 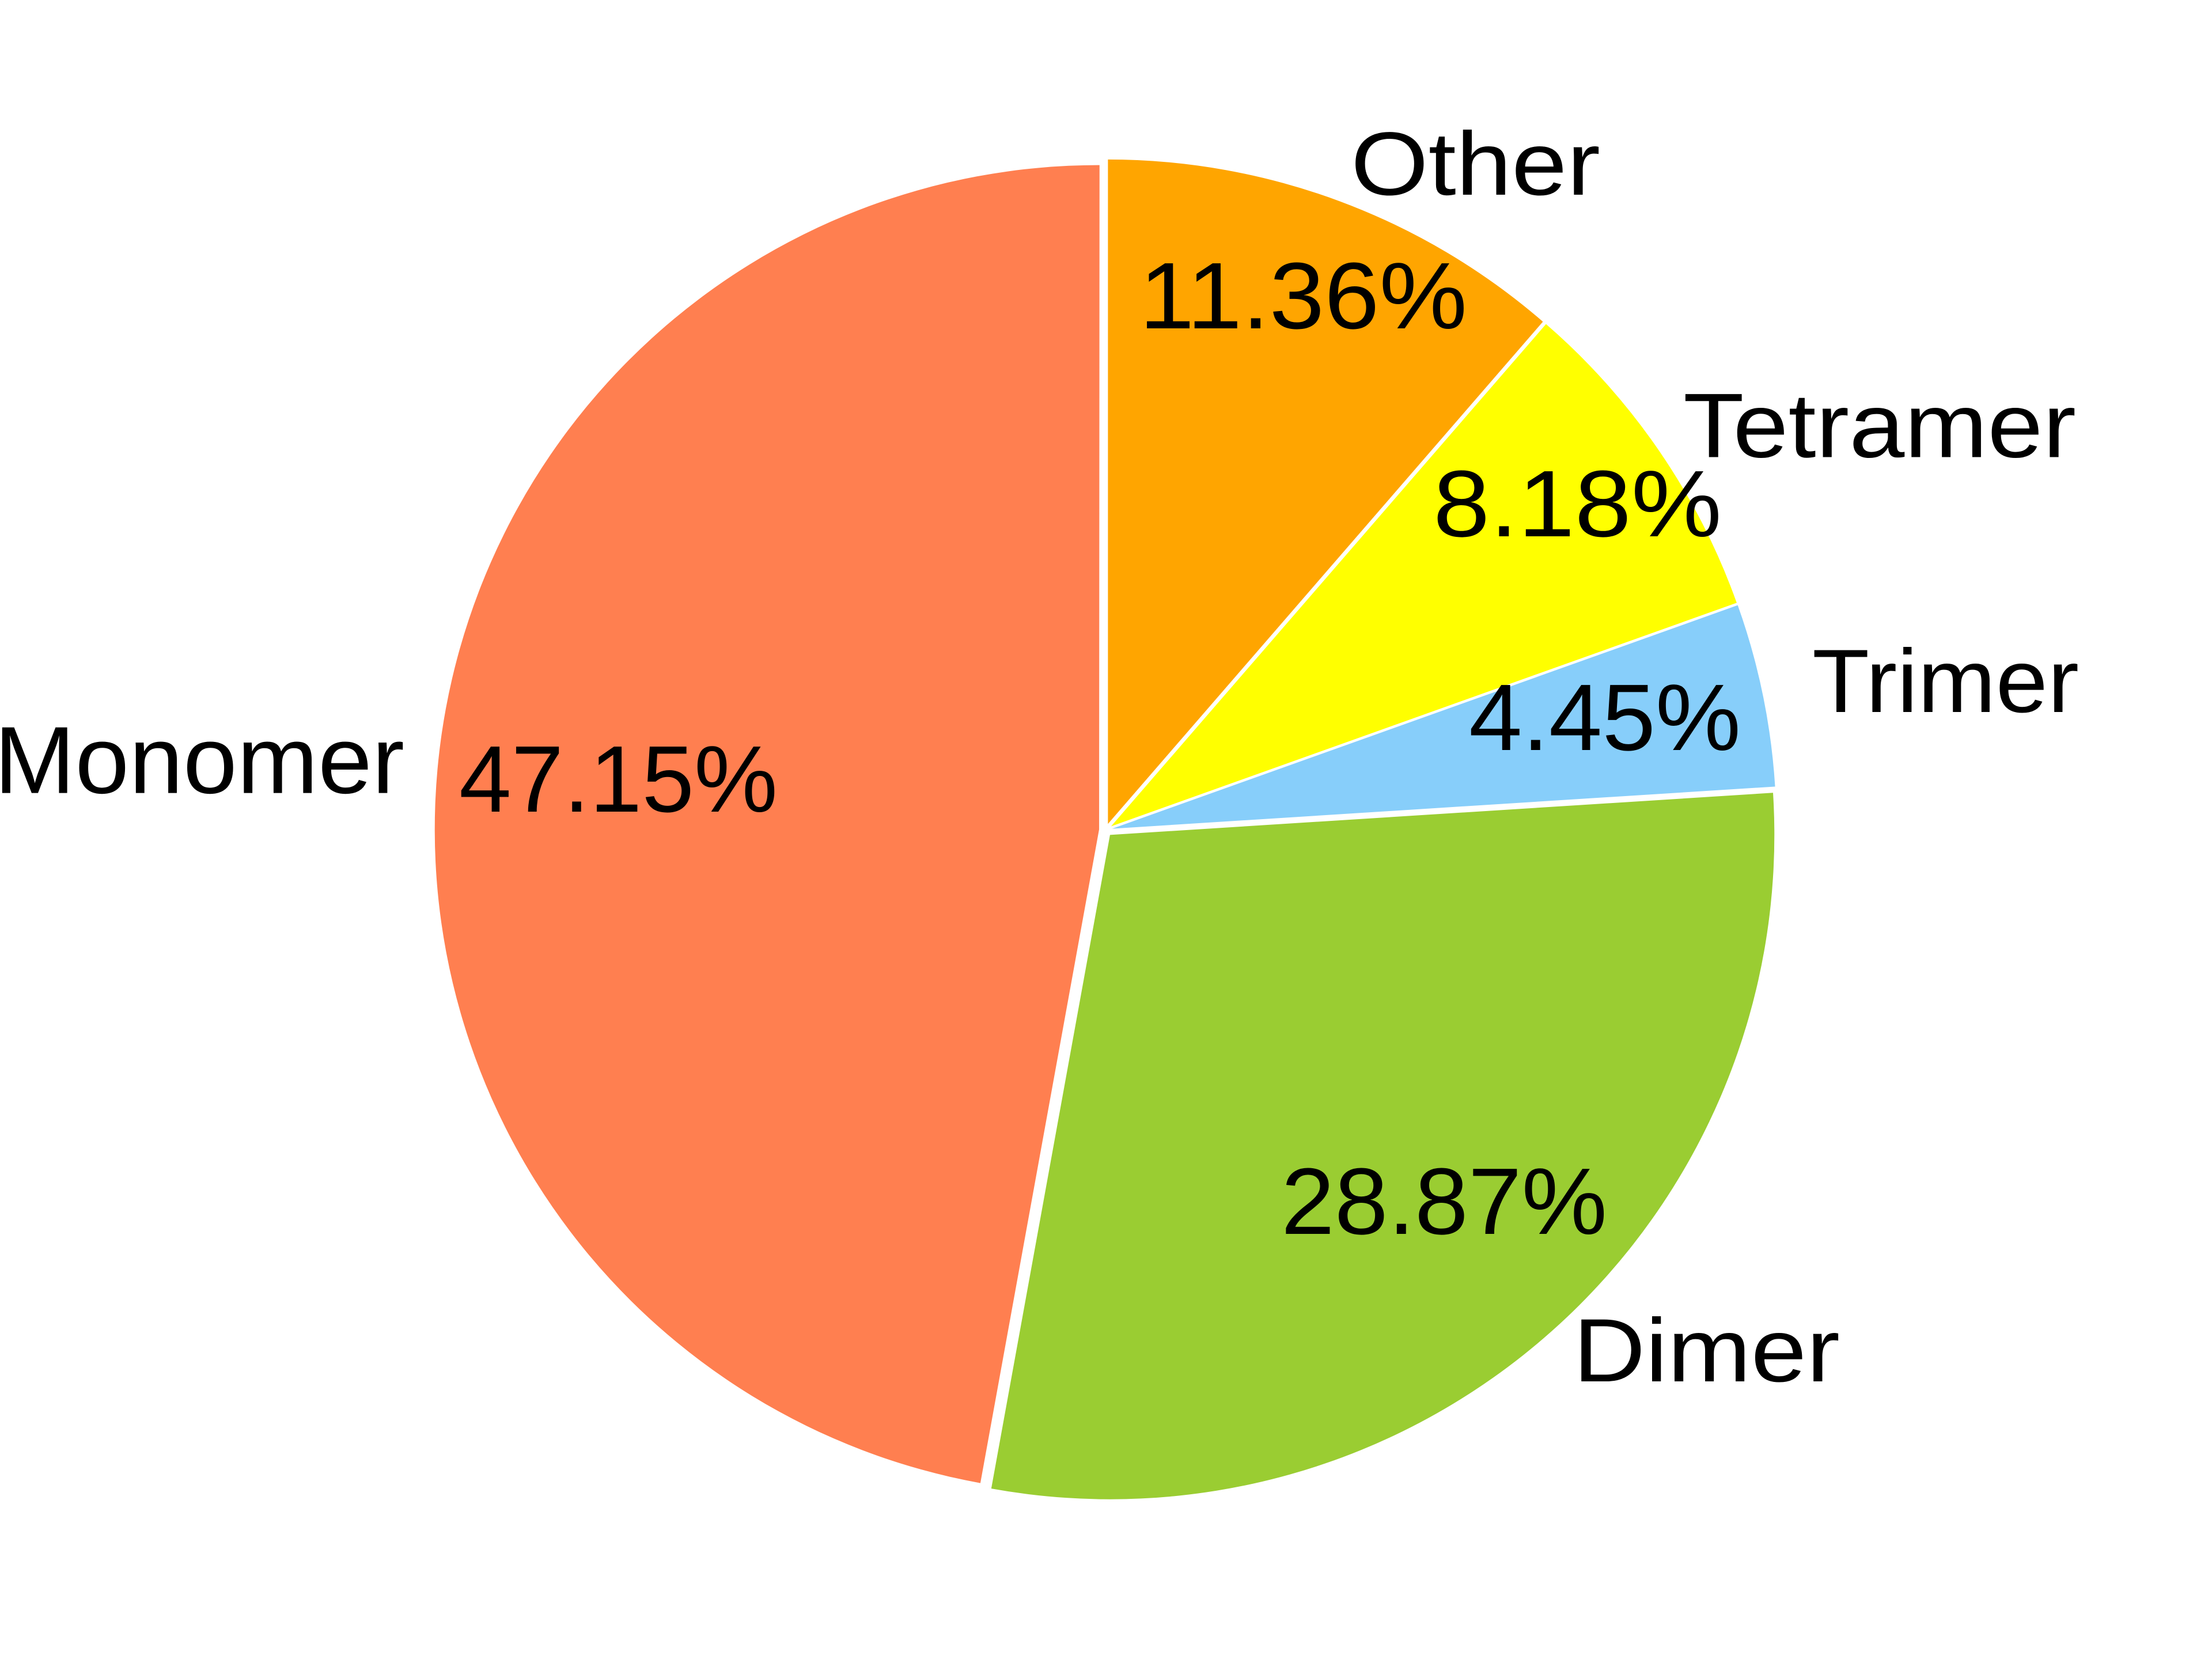 I want to click on svg-text: Tetramer, so click(x=1879, y=425).